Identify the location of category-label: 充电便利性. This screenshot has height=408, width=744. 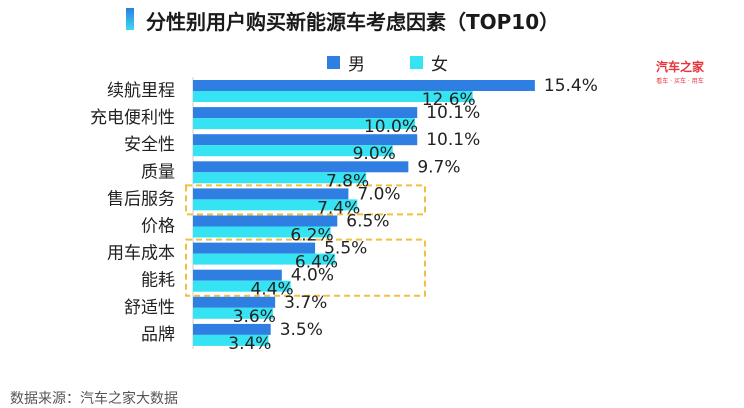
(132, 118).